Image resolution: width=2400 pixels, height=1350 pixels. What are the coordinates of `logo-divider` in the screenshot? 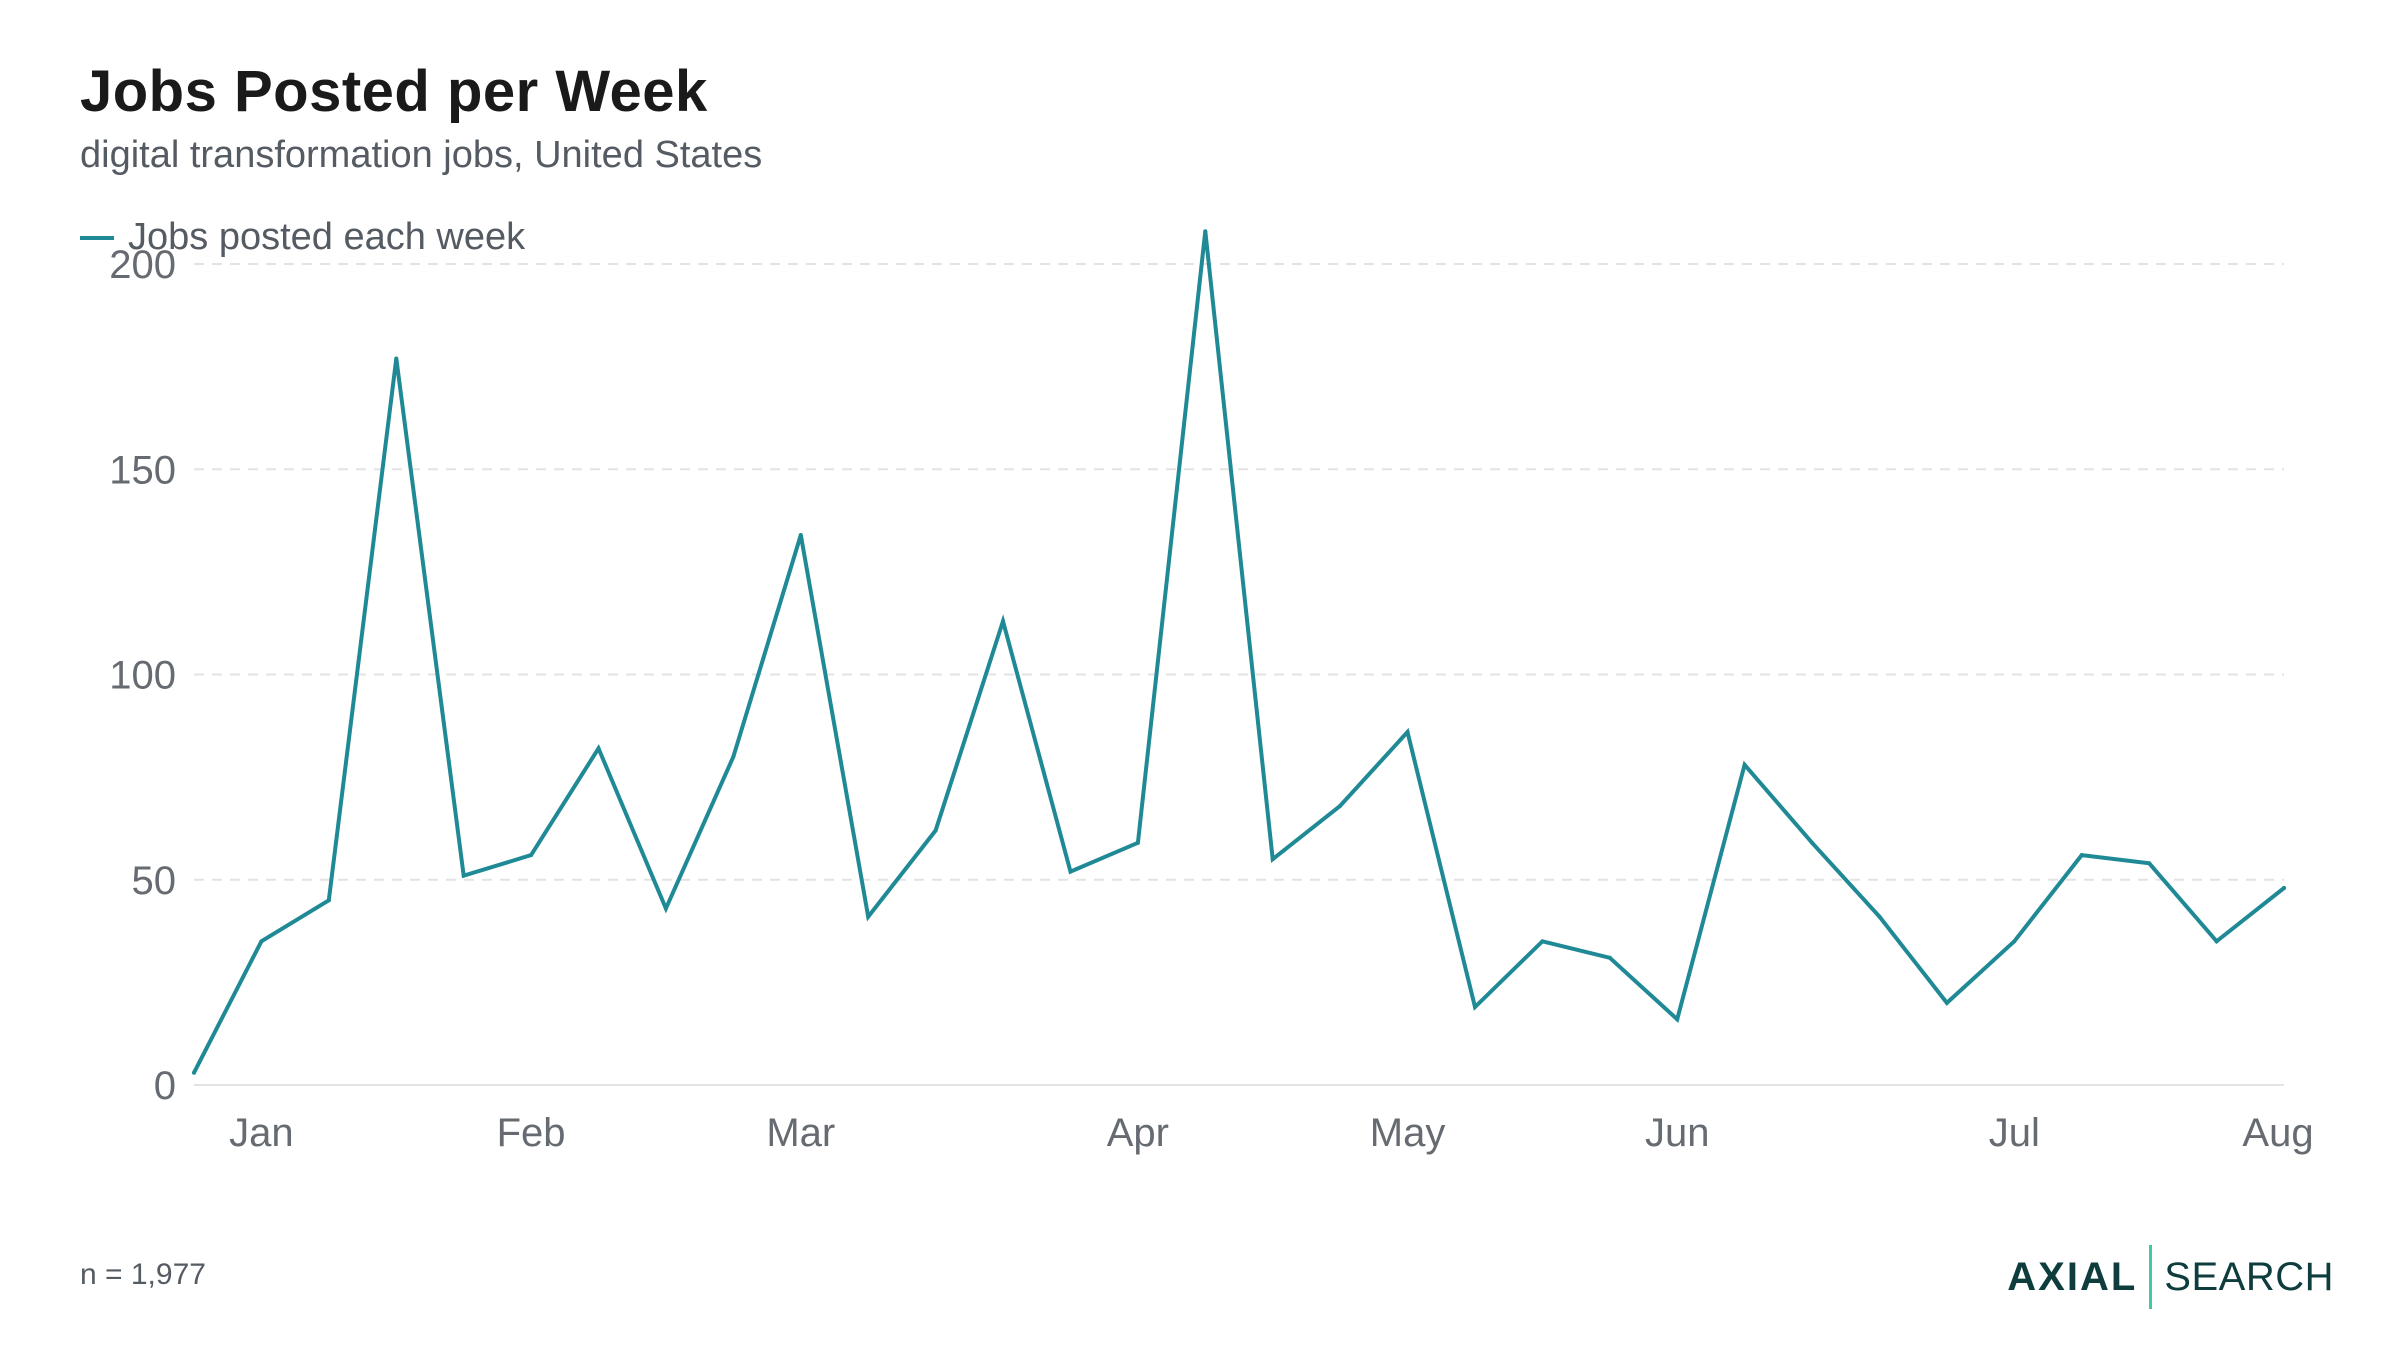 It's located at (2151, 1277).